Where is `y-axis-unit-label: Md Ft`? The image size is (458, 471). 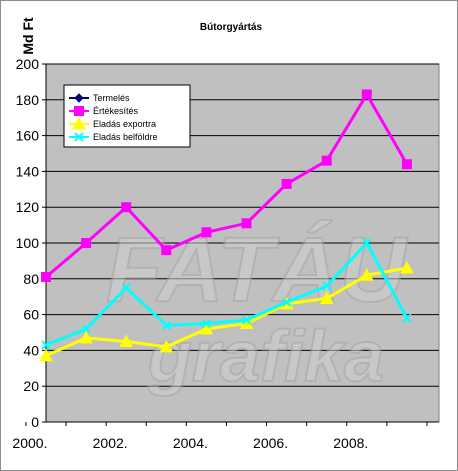
y-axis-unit-label: Md Ft is located at coordinates (28, 36).